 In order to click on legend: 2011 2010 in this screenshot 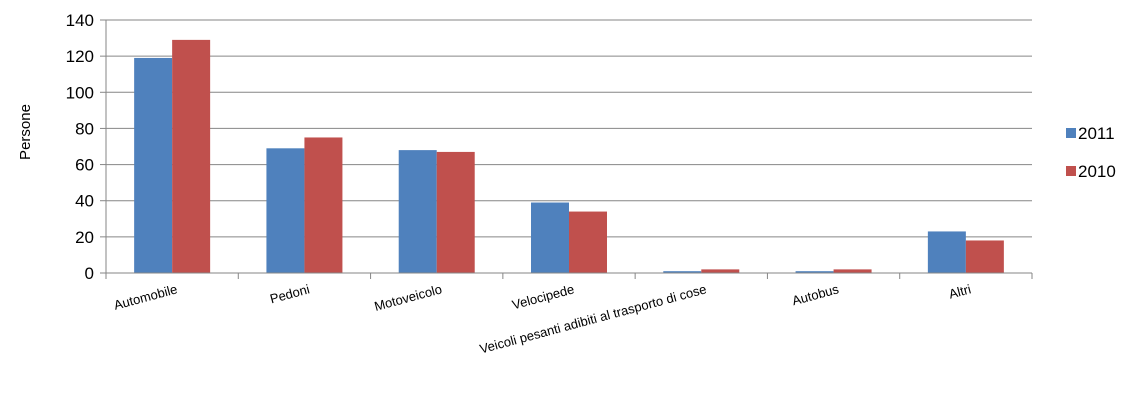, I will do `click(1091, 152)`.